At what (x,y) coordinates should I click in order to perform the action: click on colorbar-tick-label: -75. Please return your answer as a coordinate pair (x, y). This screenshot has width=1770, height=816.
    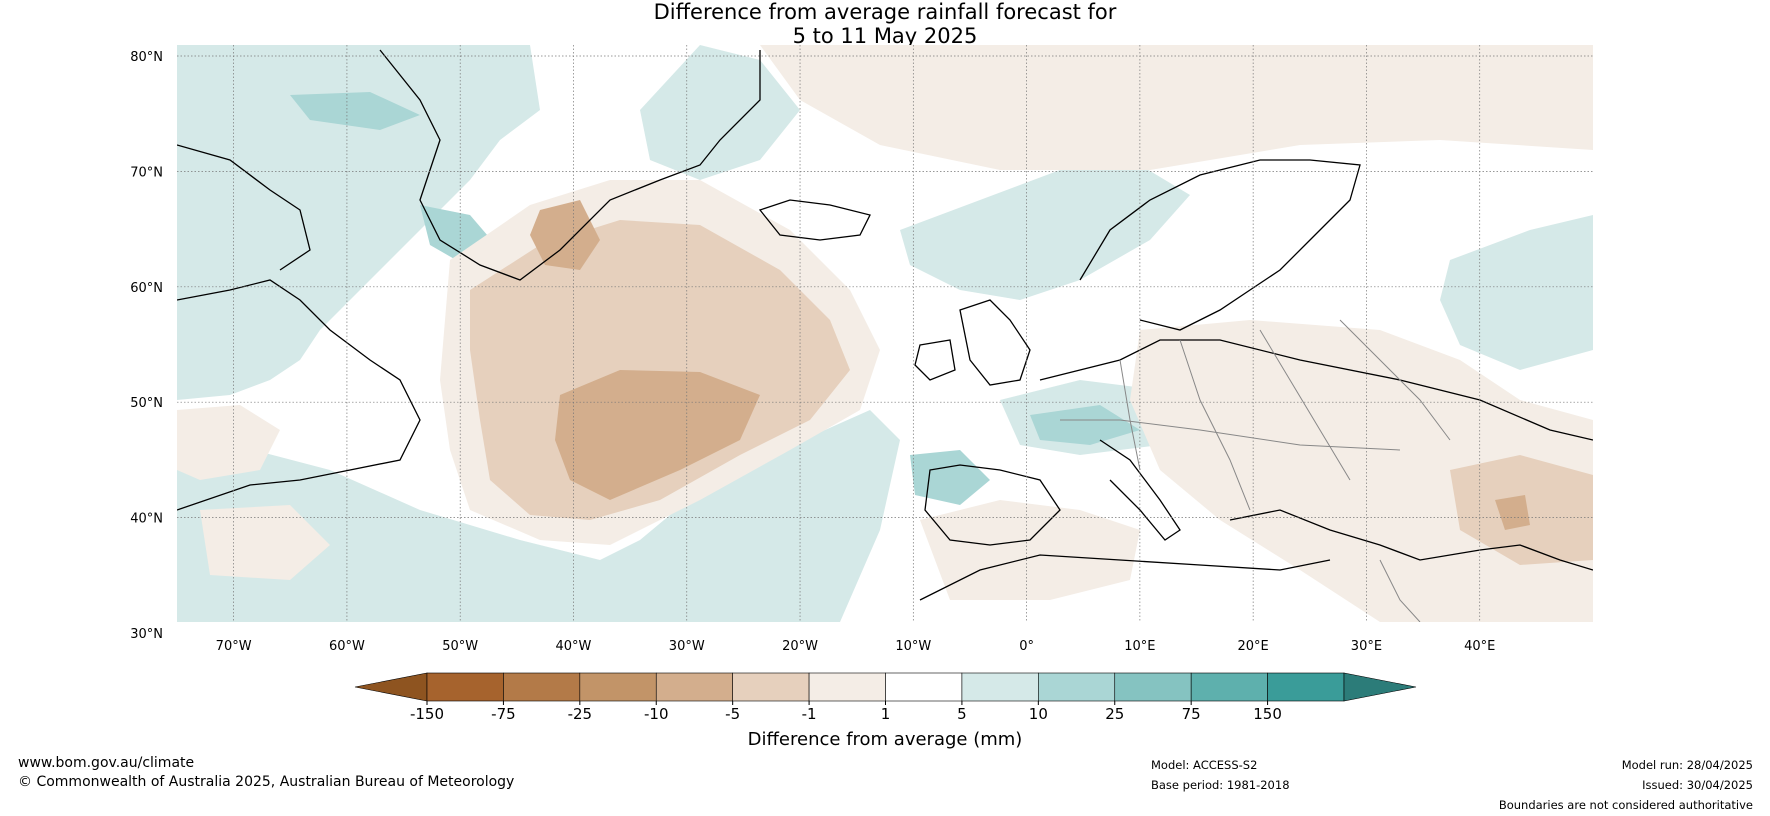
    Looking at the image, I should click on (503, 714).